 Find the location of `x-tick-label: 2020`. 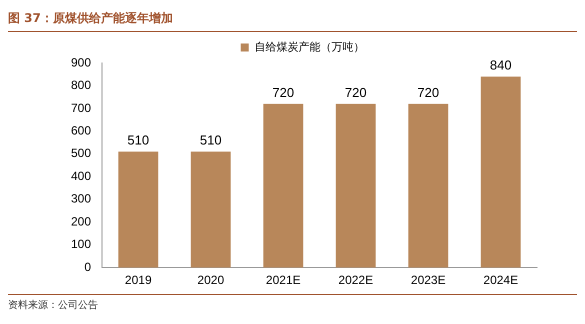

x-tick-label: 2020 is located at coordinates (210, 280).